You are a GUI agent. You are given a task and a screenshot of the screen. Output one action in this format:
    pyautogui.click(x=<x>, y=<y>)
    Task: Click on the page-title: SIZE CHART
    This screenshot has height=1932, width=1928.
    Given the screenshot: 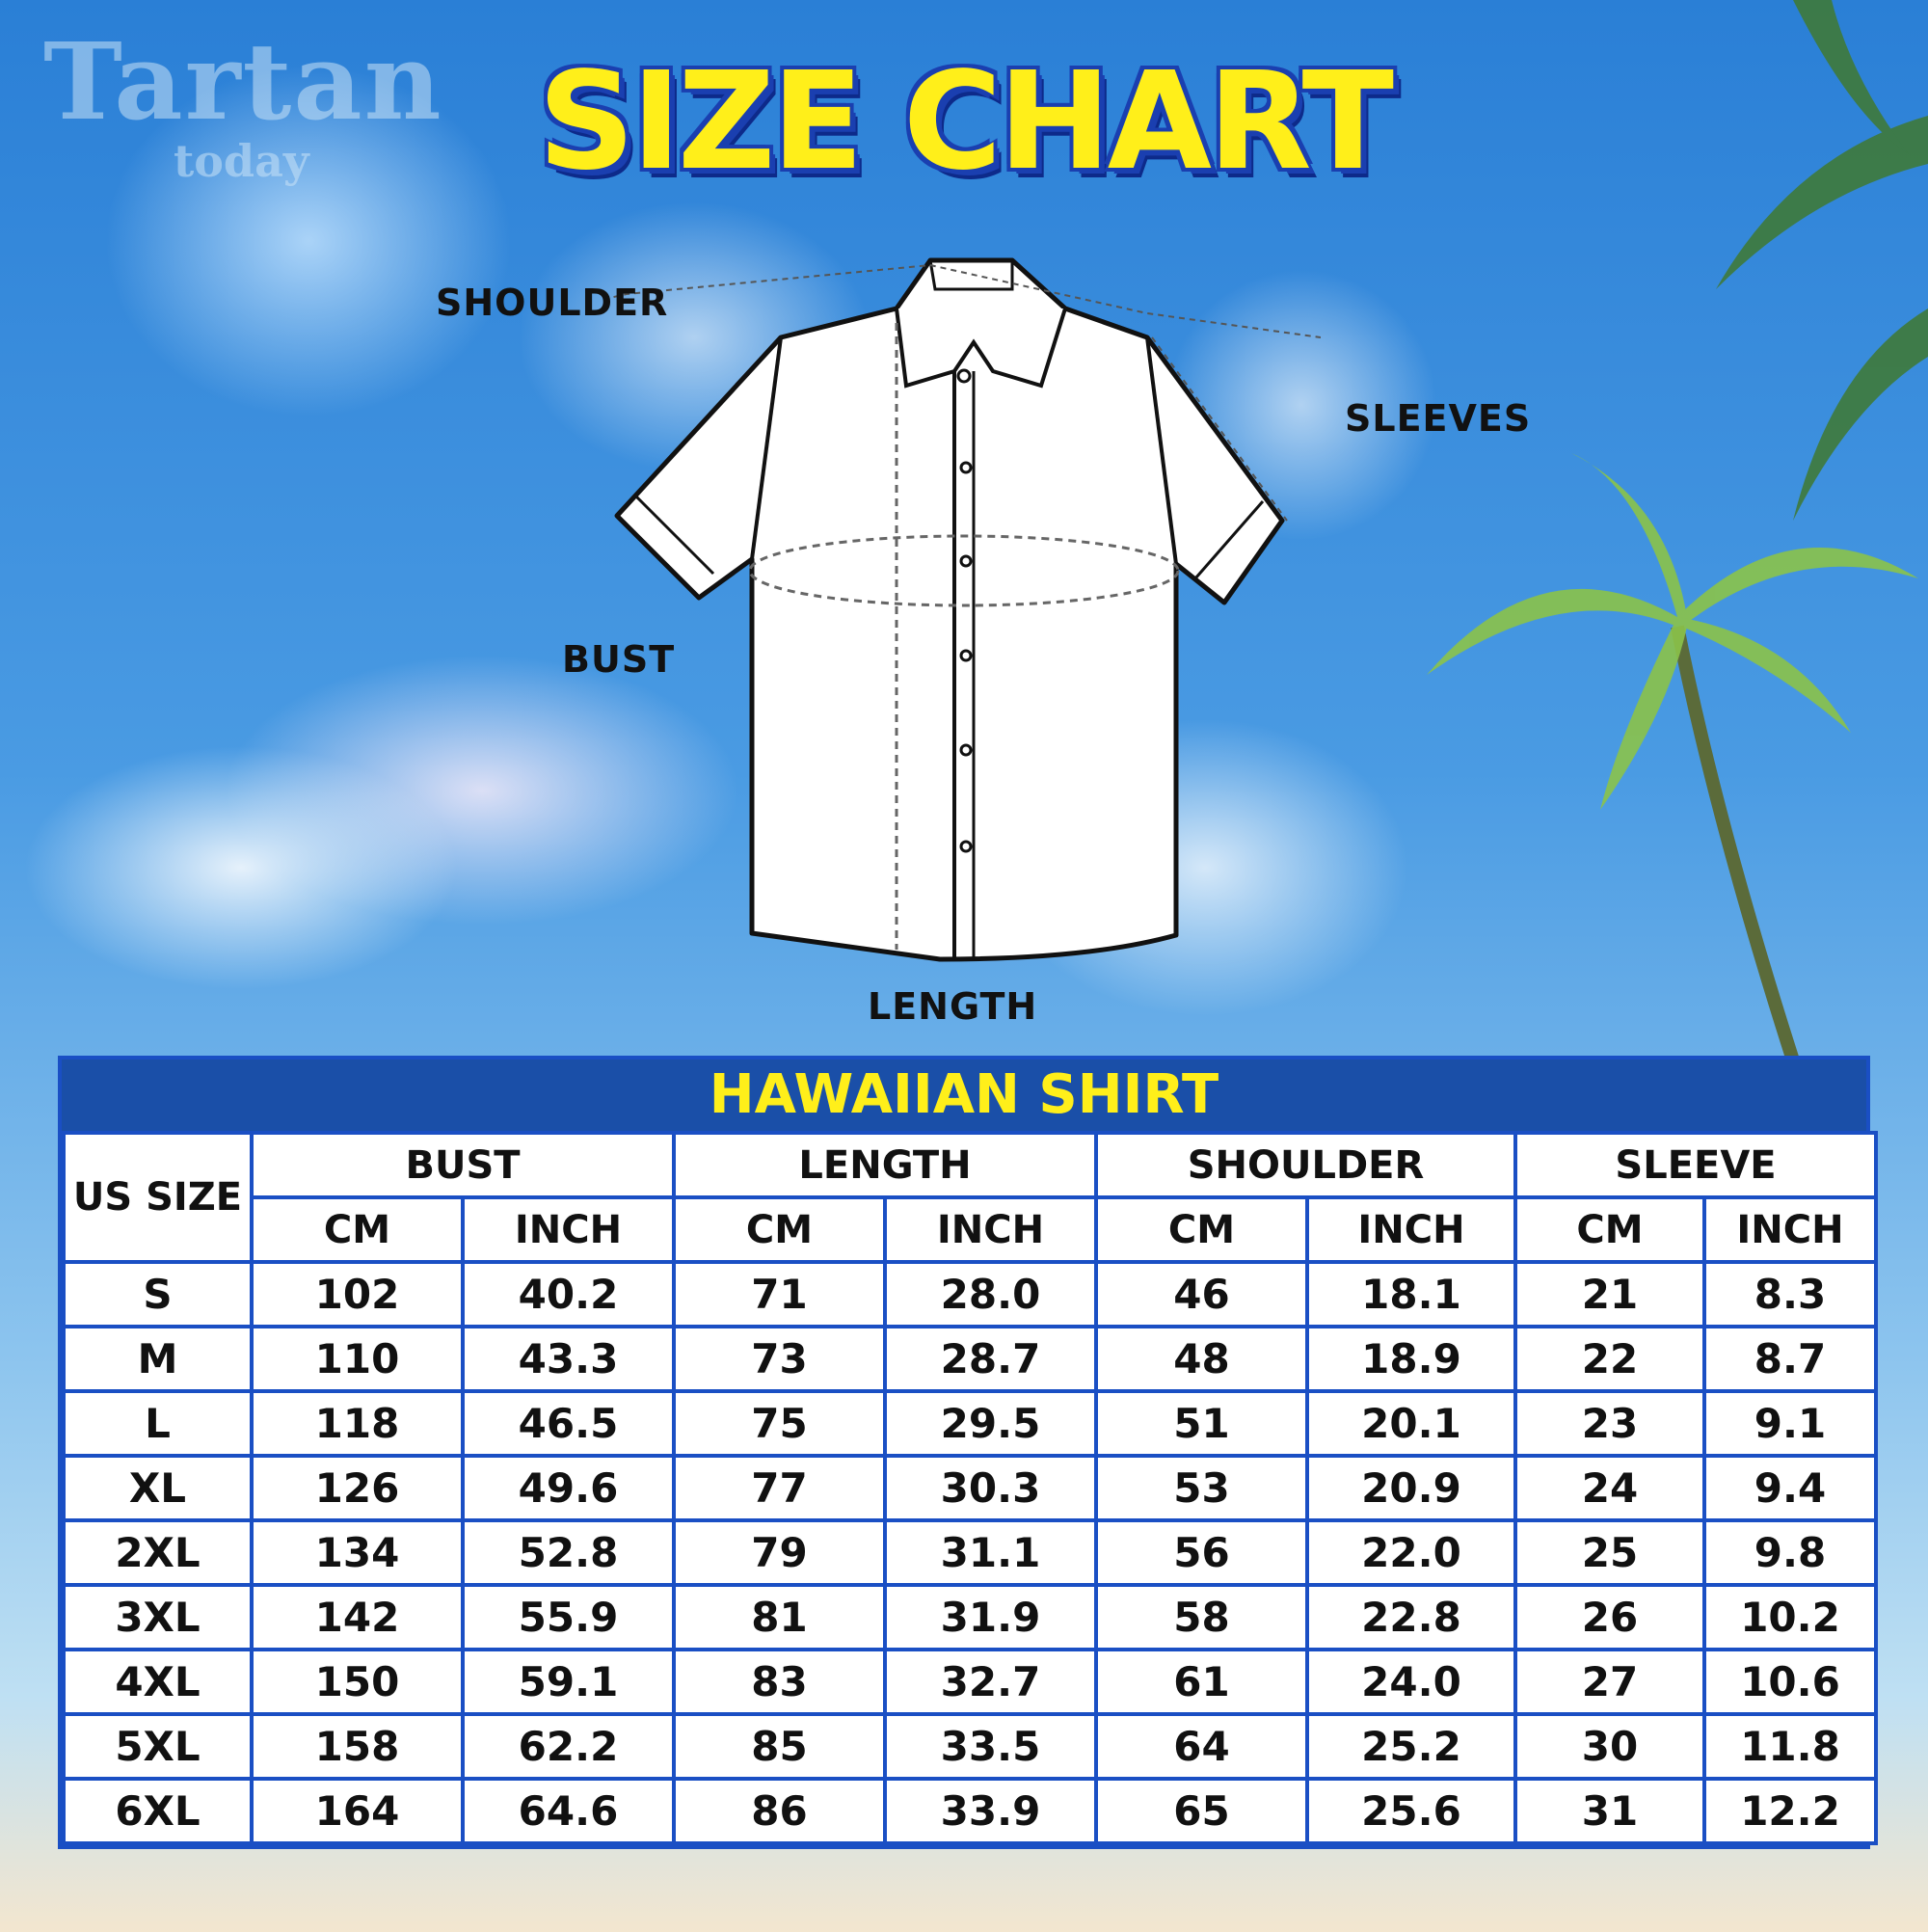 What is the action you would take?
    pyautogui.click(x=966, y=122)
    